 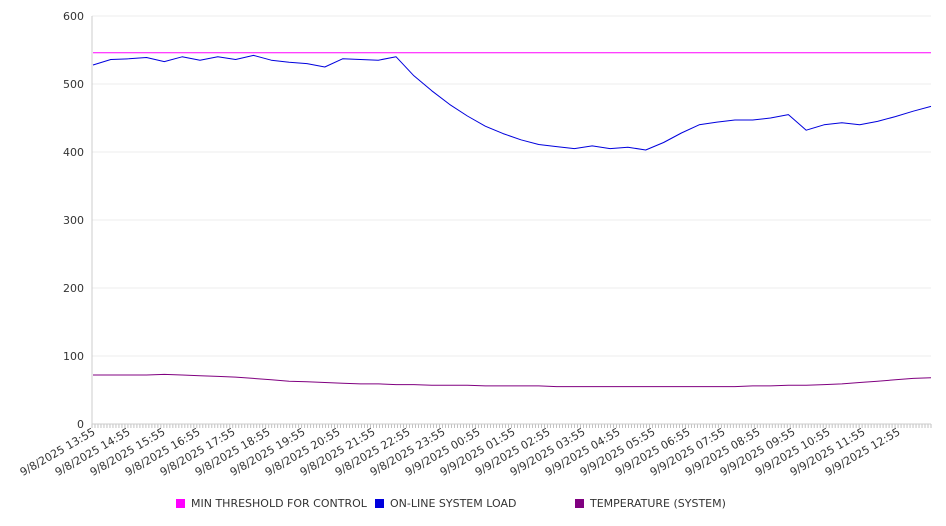 I want to click on y-tick-label: 500, so click(x=73, y=84).